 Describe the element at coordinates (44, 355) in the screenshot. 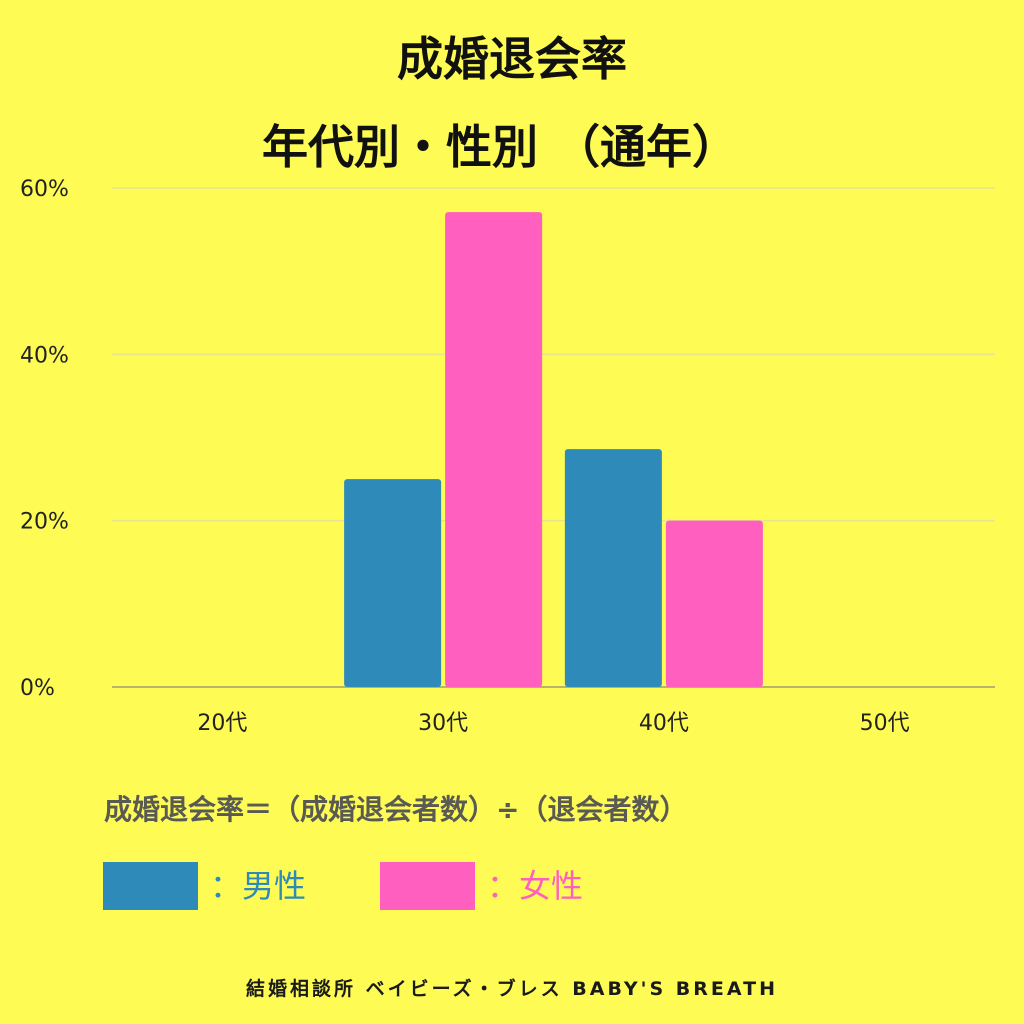

I see `y-tick-label: 40%` at that location.